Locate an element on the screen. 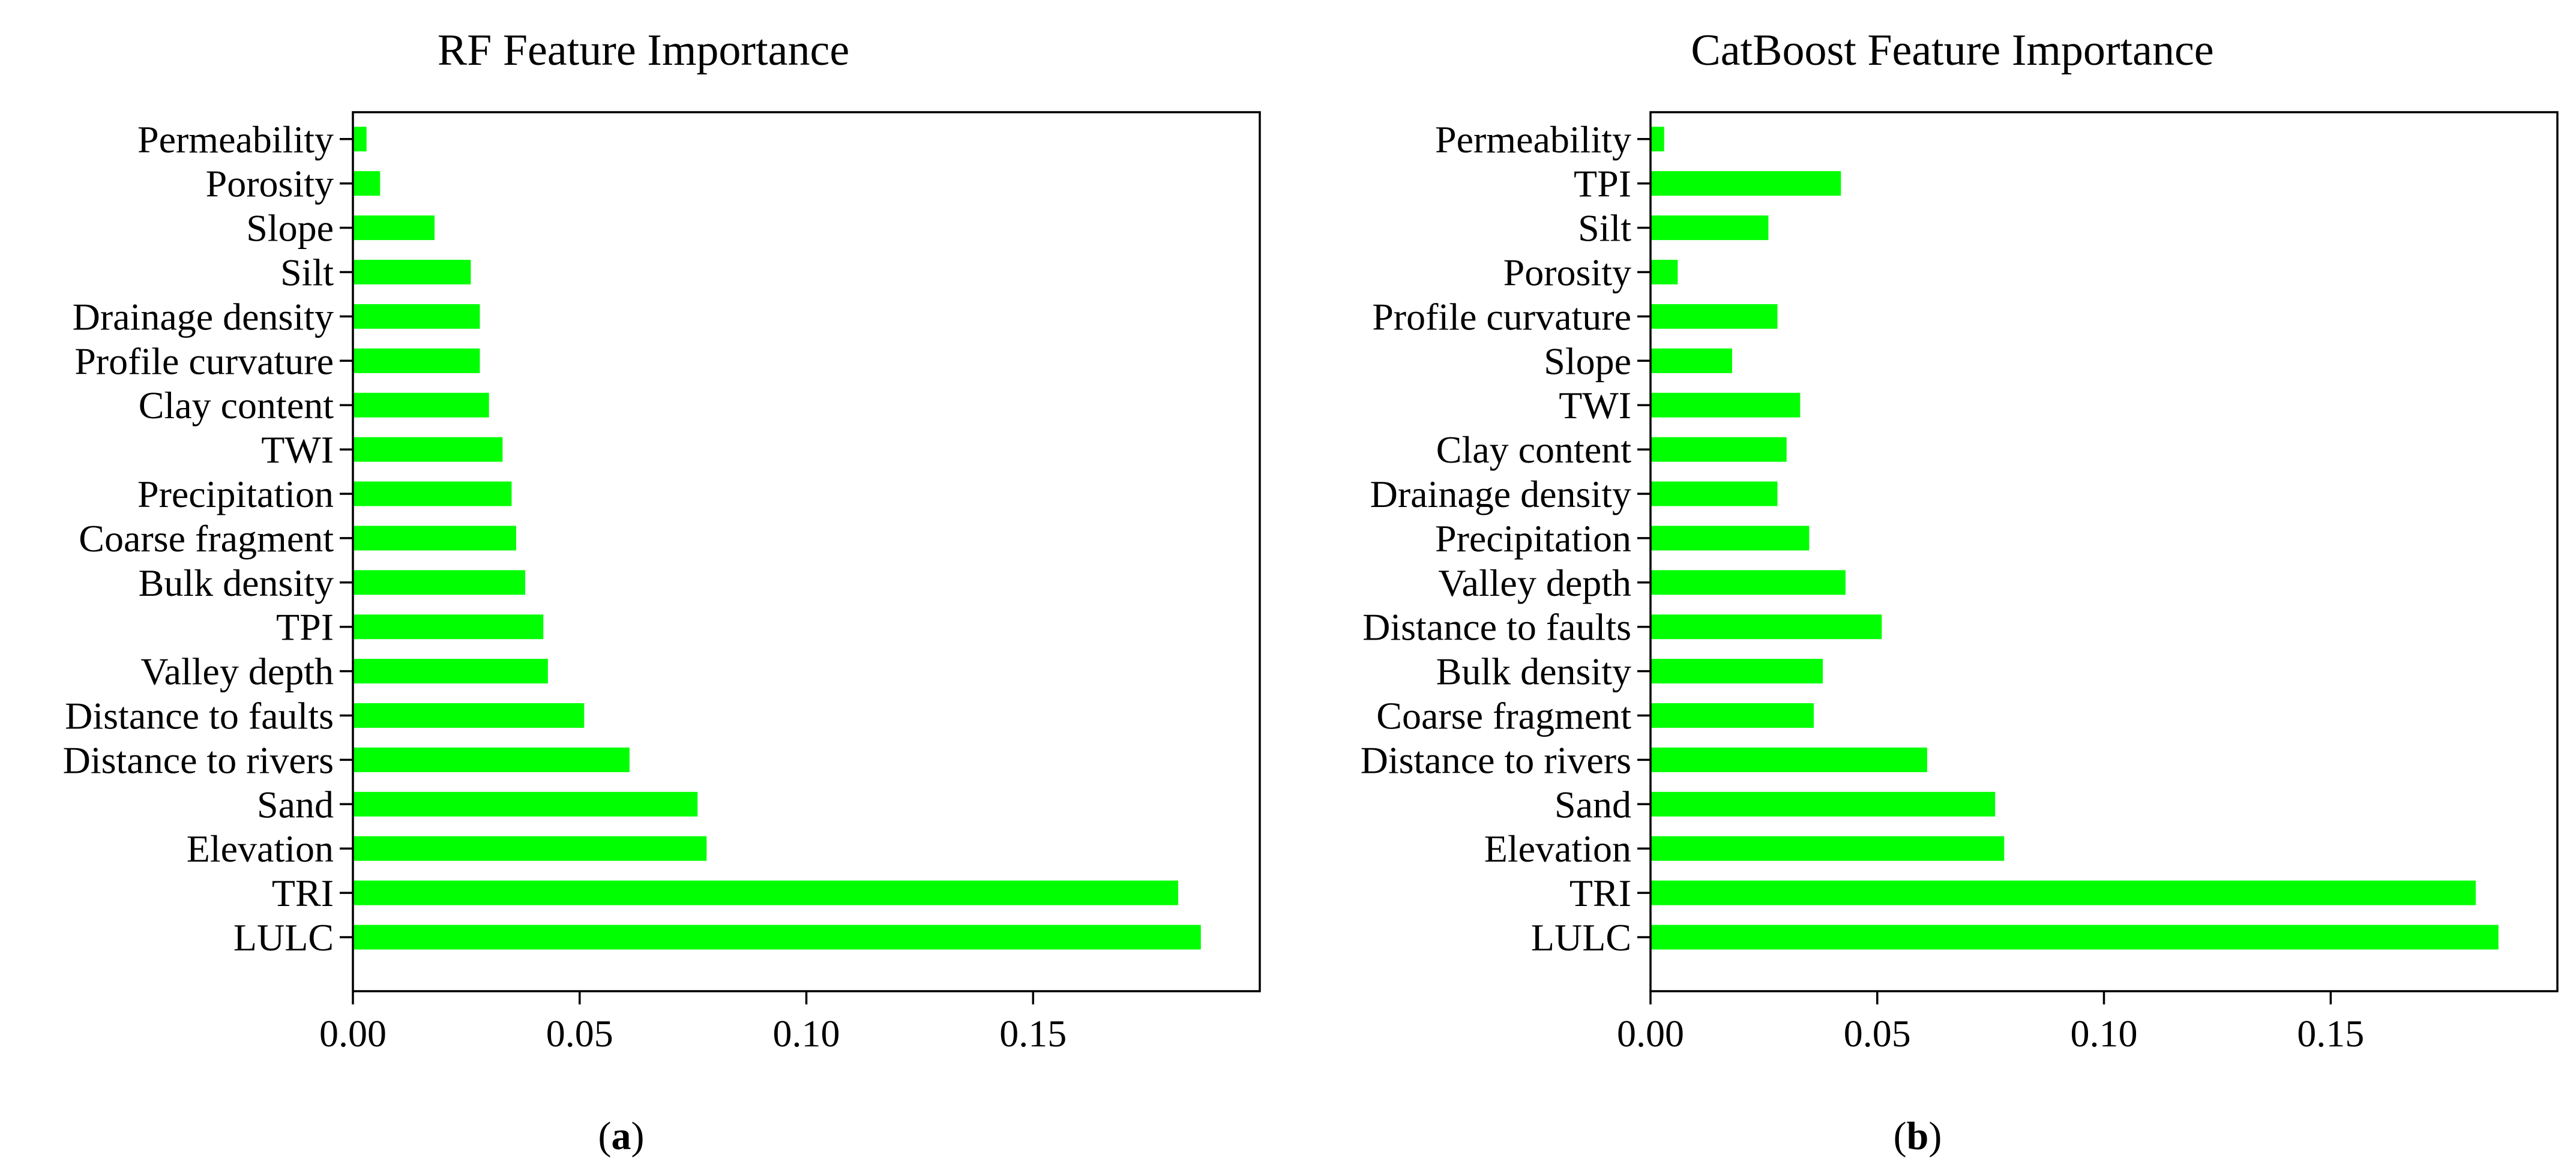 Image resolution: width=2576 pixels, height=1170 pixels. chart-title: RF Feature Importance is located at coordinates (643, 50).